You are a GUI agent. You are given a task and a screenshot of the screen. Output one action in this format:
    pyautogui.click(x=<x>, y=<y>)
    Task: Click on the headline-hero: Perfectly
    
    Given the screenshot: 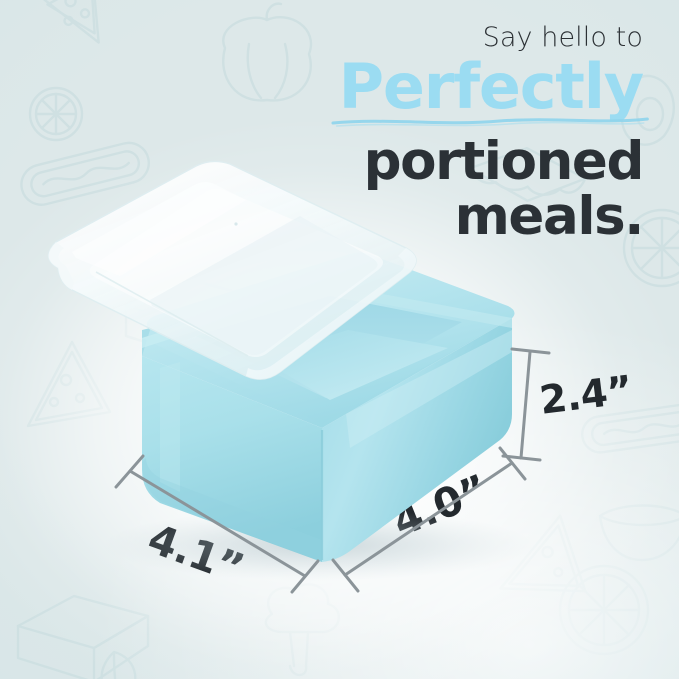 What is the action you would take?
    pyautogui.click(x=491, y=86)
    